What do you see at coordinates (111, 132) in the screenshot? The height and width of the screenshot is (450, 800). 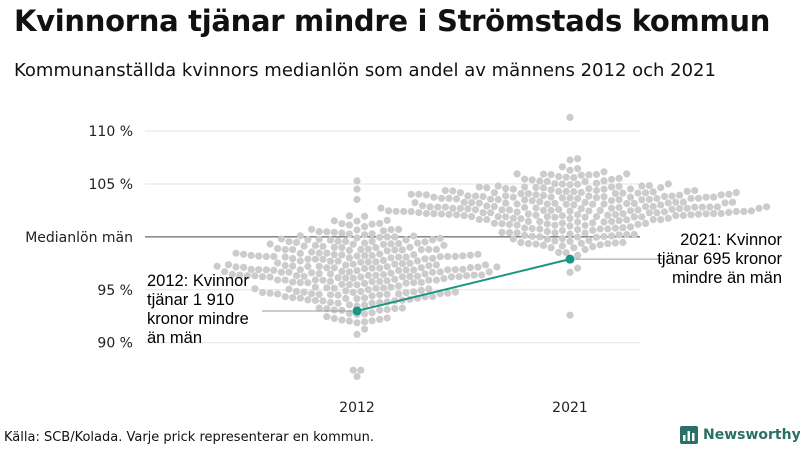 I see `y-tick-label: 110 %` at bounding box center [111, 132].